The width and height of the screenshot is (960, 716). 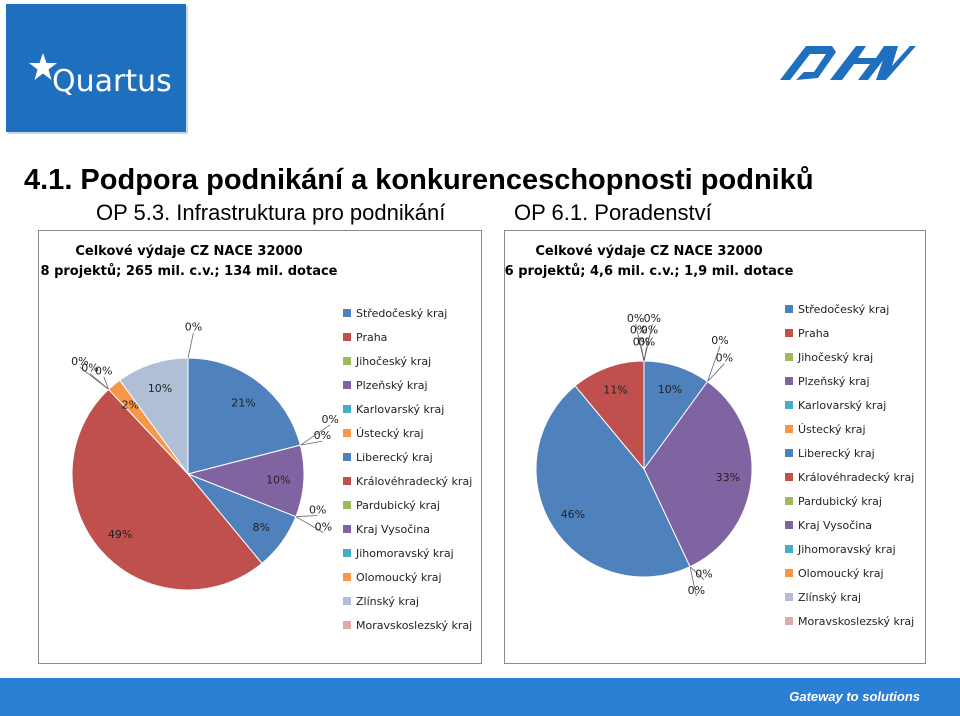 I want to click on subtitle-left: OP 5.3. Infrastruktura pro podnikání, so click(x=271, y=212).